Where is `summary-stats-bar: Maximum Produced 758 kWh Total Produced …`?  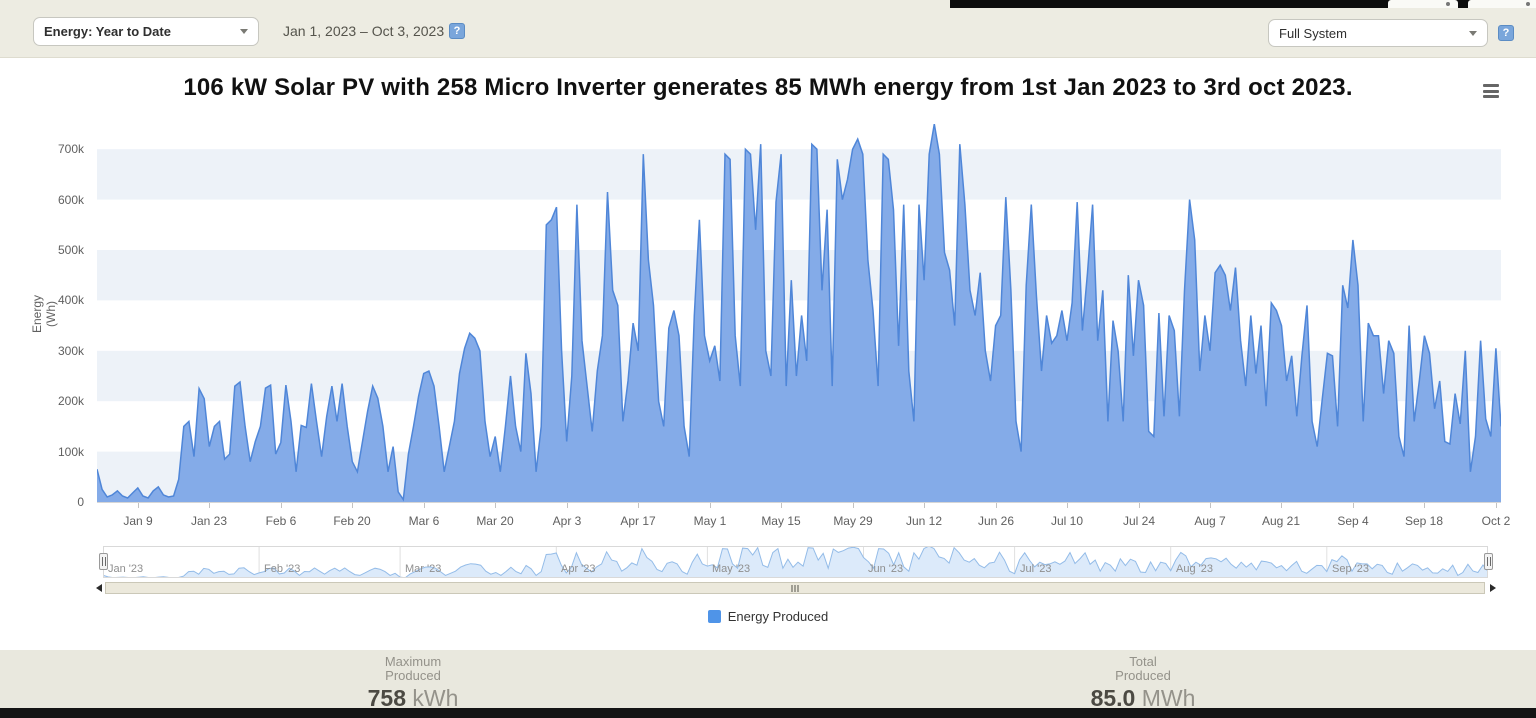 summary-stats-bar: Maximum Produced 758 kWh Total Produced … is located at coordinates (768, 680).